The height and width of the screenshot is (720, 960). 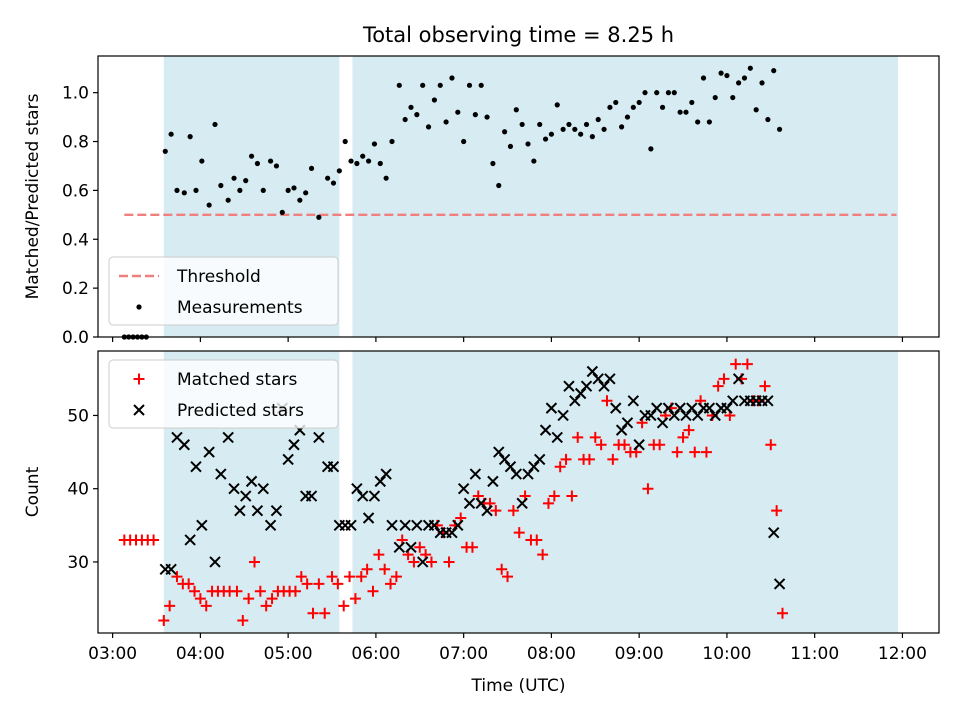 I want to click on legend-label: Measurements, so click(x=240, y=308).